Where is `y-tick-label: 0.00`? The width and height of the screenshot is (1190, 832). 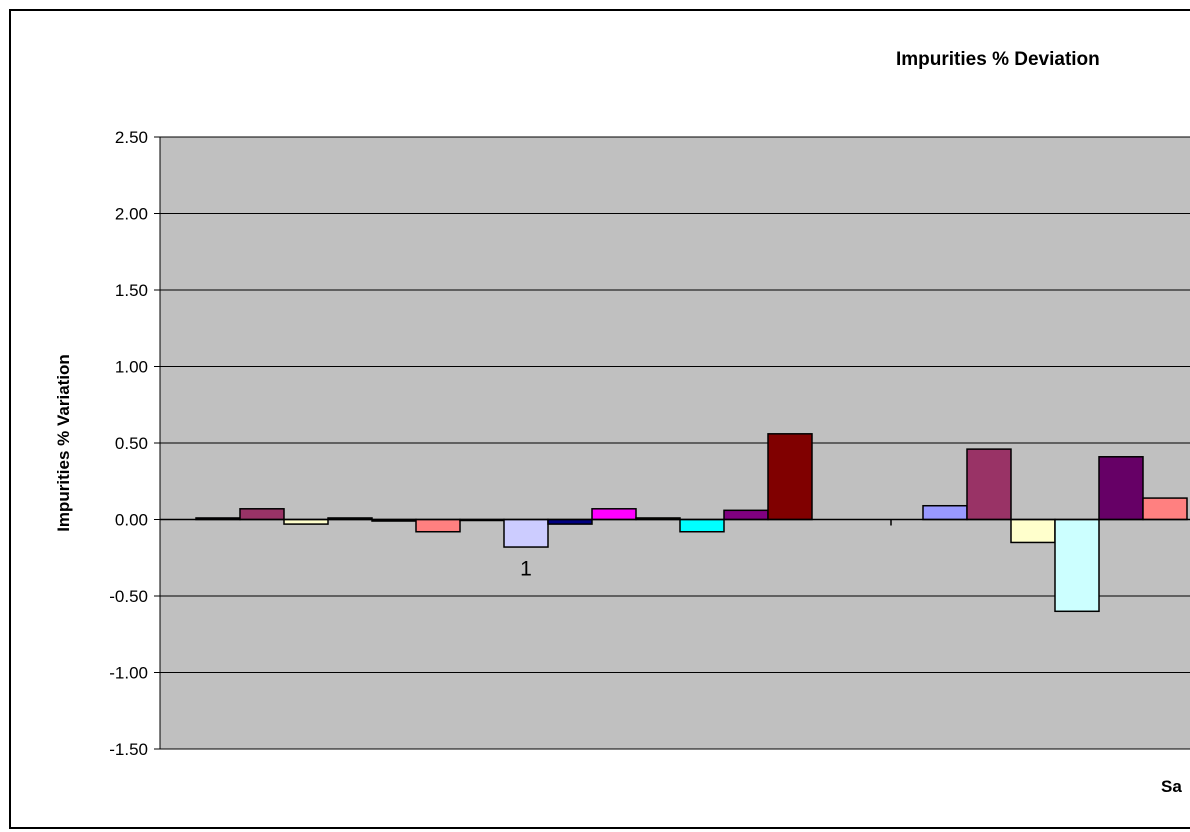 y-tick-label: 0.00 is located at coordinates (131, 520).